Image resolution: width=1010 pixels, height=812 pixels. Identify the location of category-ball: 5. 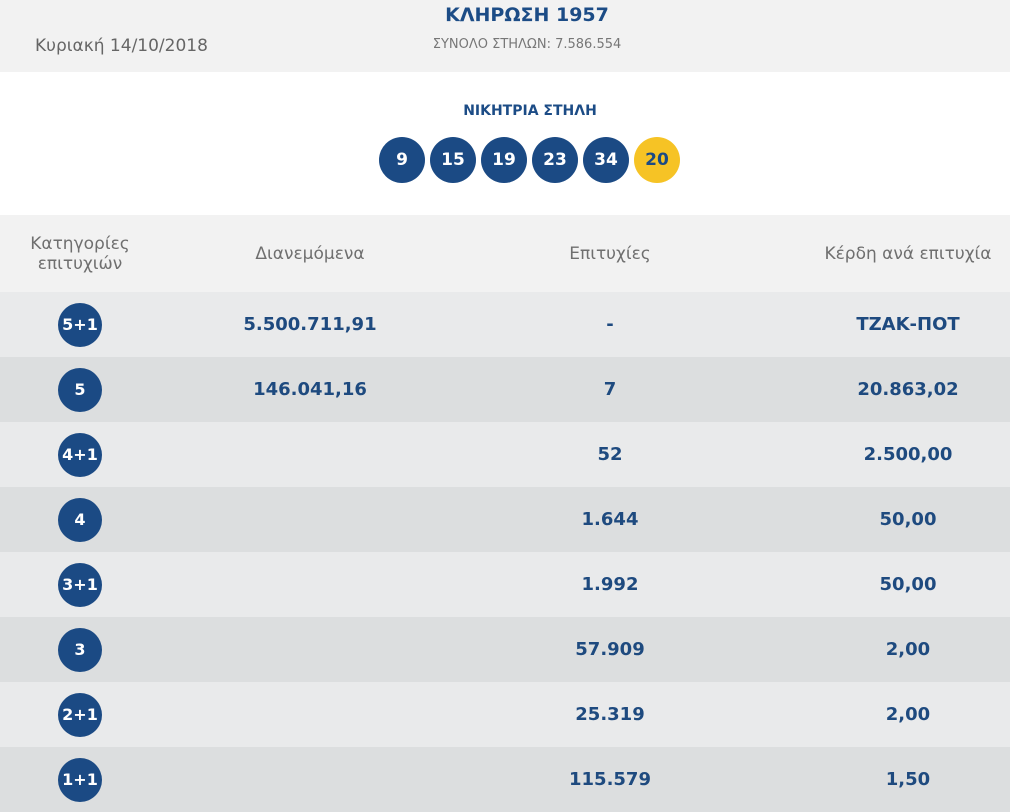
(80, 389).